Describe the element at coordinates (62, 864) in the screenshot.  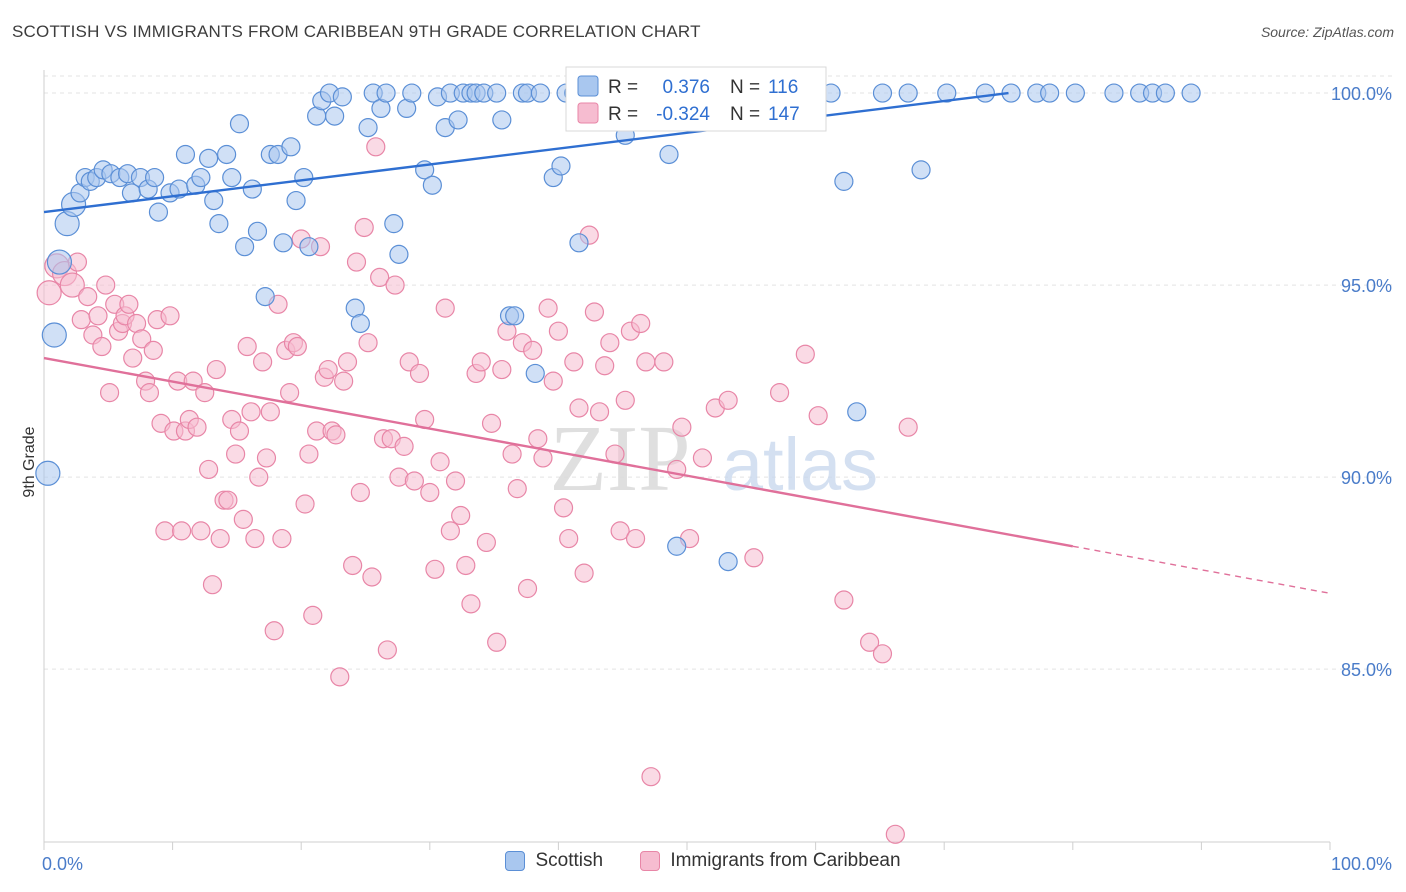
I see `x-tick-label: 0.0%` at that location.